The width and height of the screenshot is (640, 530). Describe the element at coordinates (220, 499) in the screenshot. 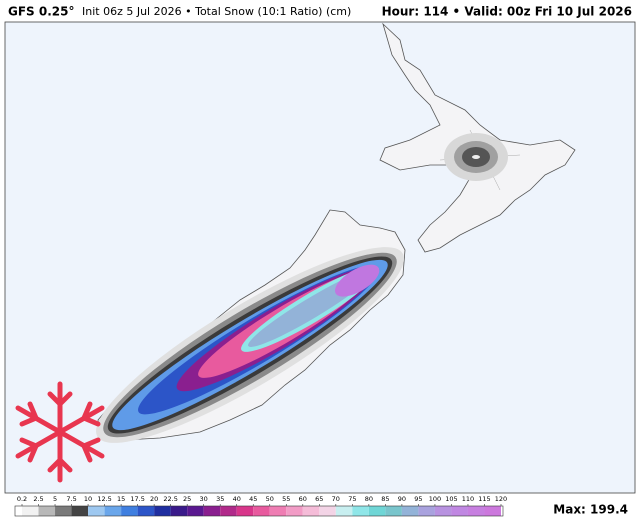

I see `colorbar-label: 35` at that location.